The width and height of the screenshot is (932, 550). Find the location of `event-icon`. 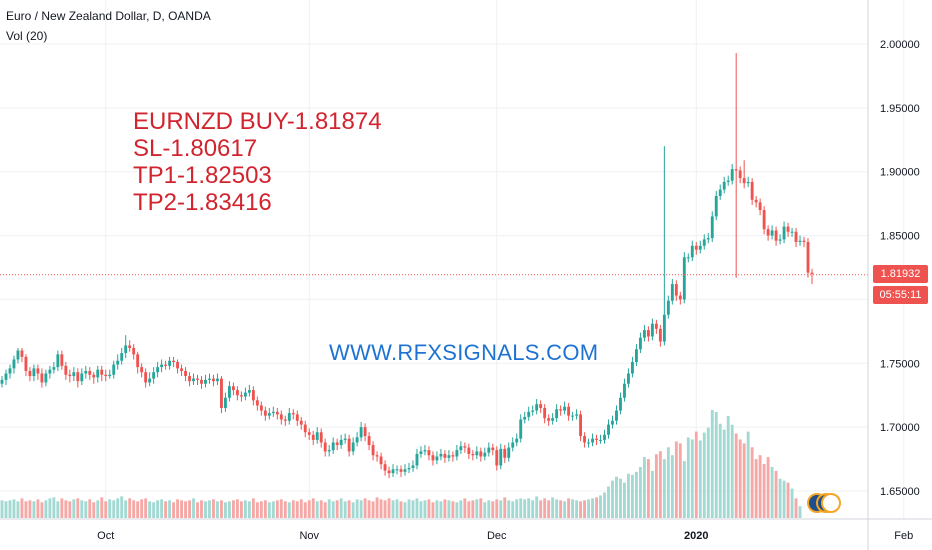

event-icon is located at coordinates (831, 503).